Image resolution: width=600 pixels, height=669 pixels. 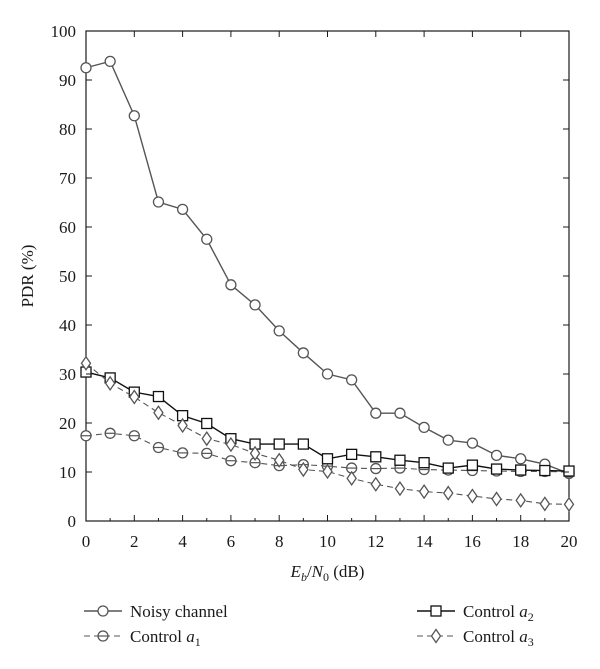 I want to click on series-line, so click(x=327, y=452).